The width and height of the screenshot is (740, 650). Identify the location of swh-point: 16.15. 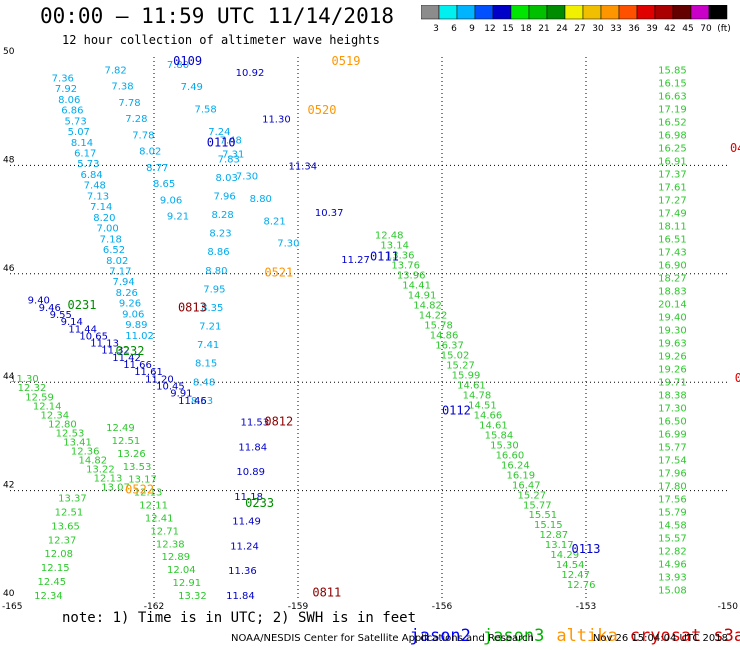
(672, 83).